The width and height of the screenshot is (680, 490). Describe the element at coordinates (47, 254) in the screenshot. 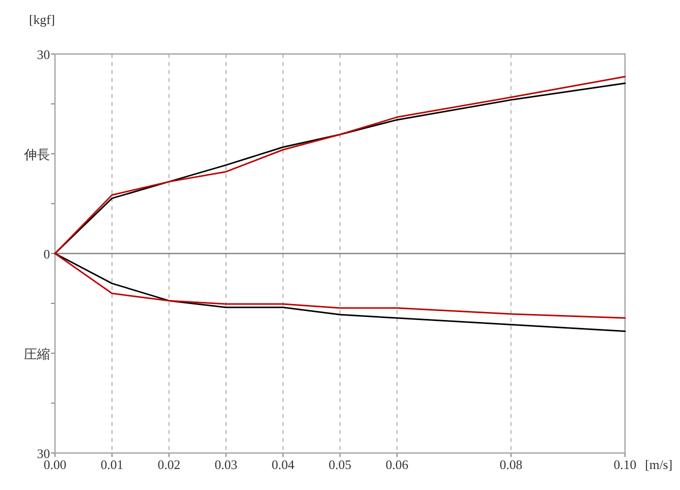

I see `ytick: 0` at that location.